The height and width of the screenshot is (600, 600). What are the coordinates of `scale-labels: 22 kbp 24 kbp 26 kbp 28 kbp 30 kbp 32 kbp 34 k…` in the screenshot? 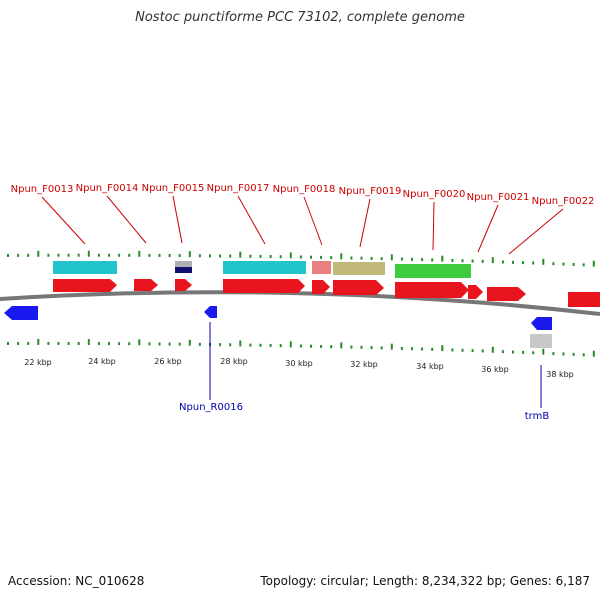 It's located at (299, 368).